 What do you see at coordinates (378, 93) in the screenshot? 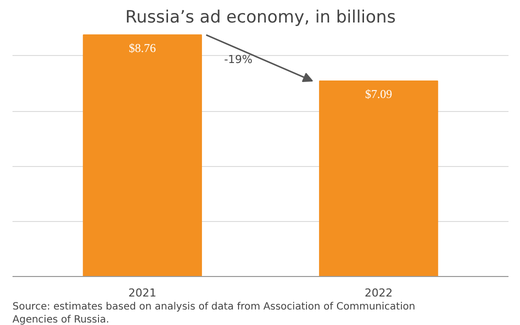
I see `data-label: $7.09` at bounding box center [378, 93].